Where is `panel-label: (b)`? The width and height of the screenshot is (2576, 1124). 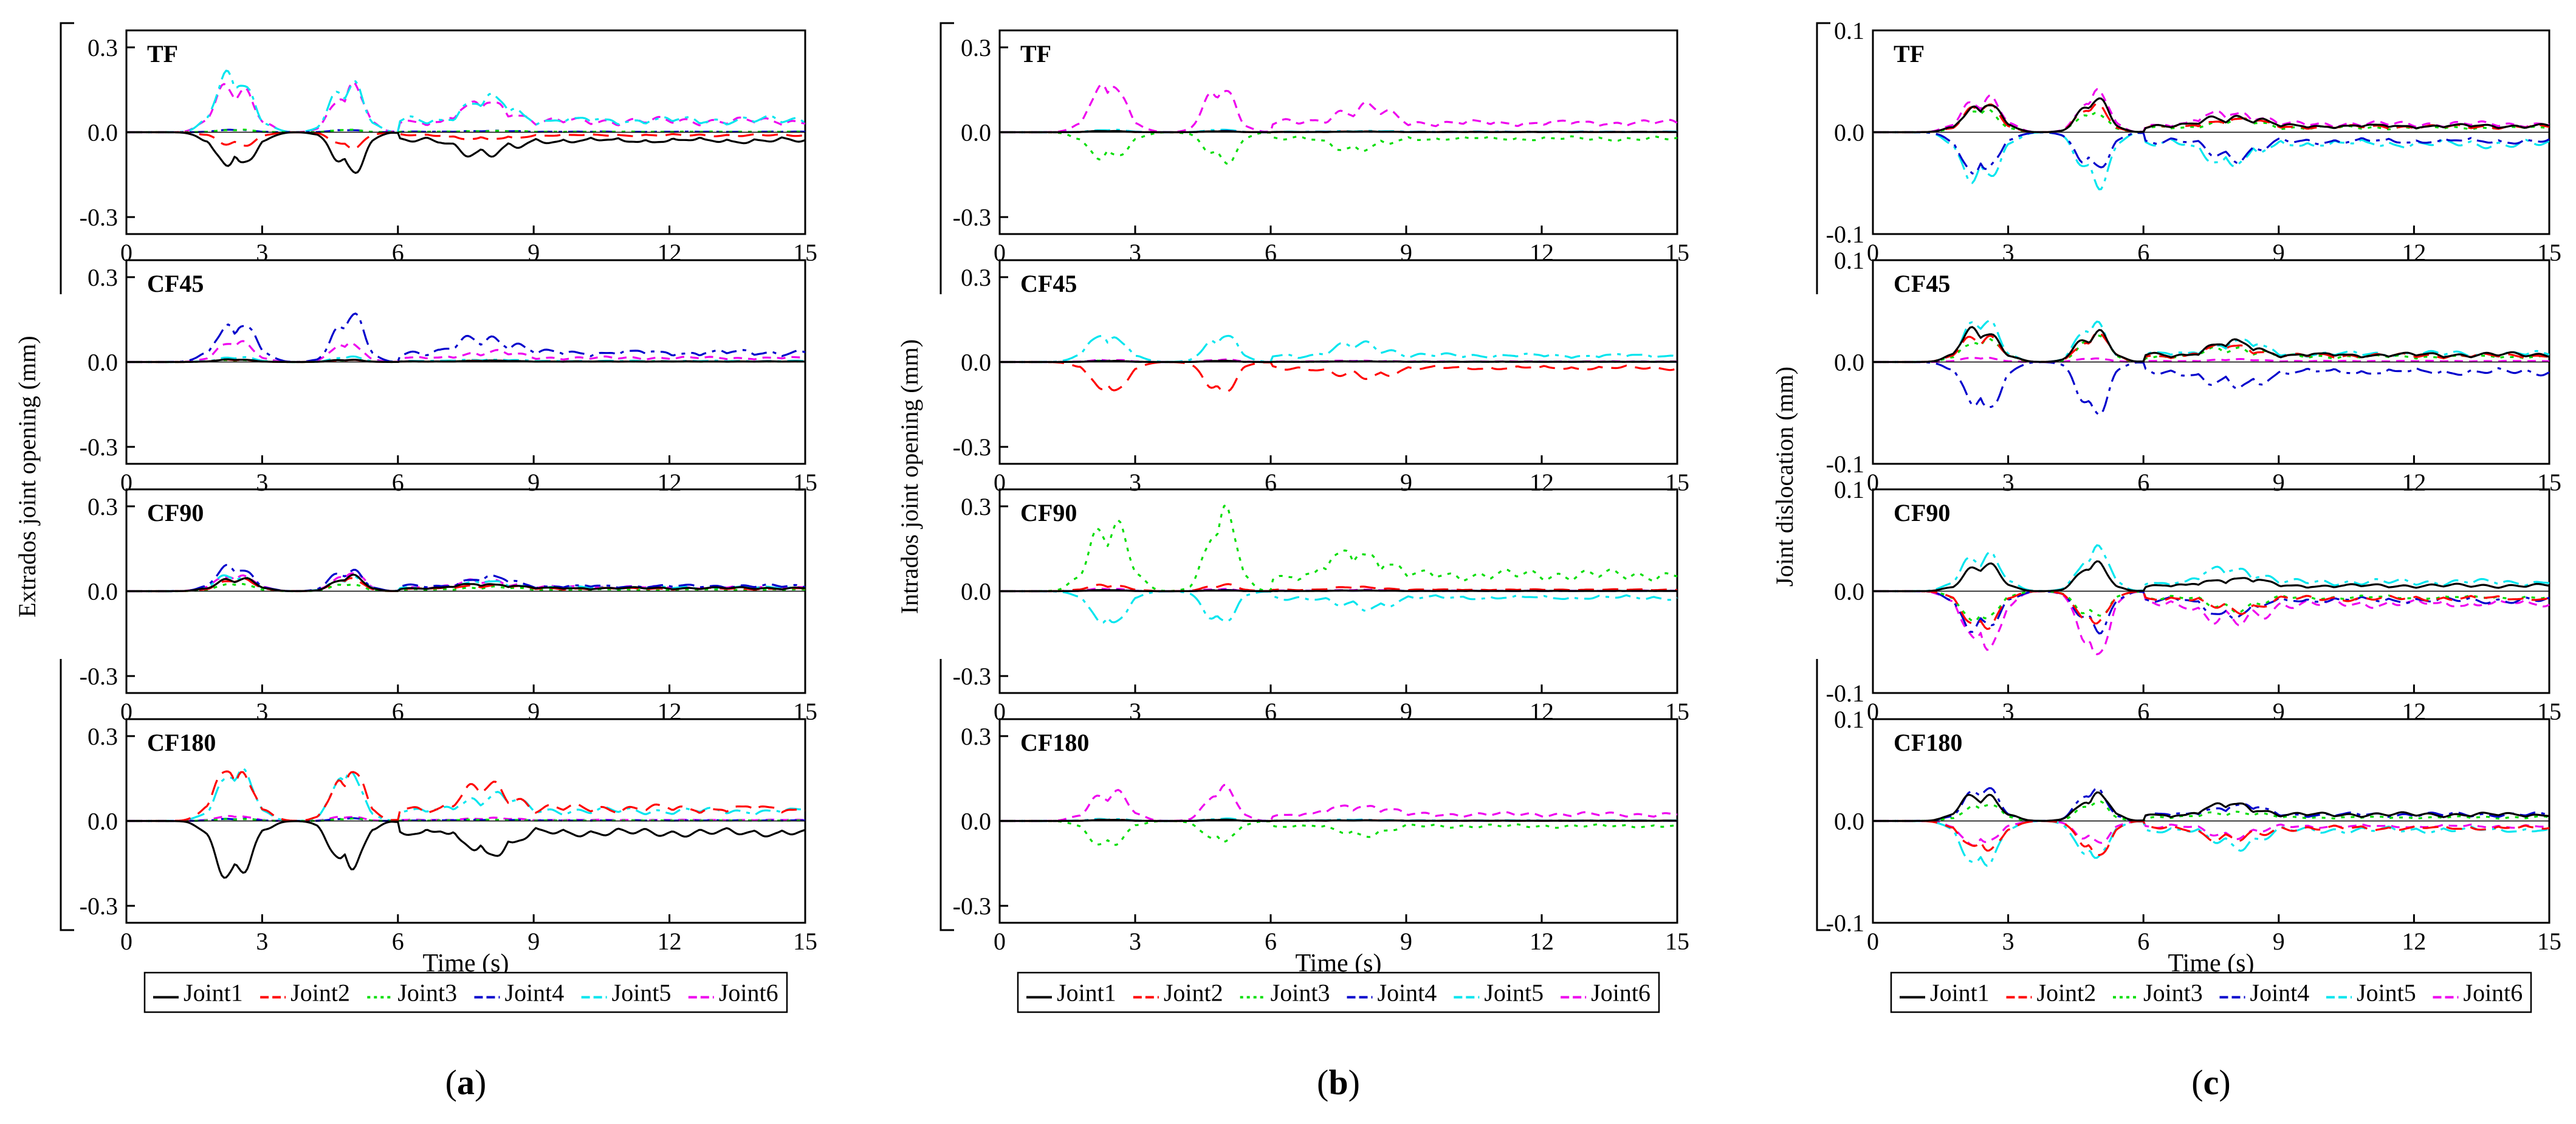 panel-label: (b) is located at coordinates (1338, 1082).